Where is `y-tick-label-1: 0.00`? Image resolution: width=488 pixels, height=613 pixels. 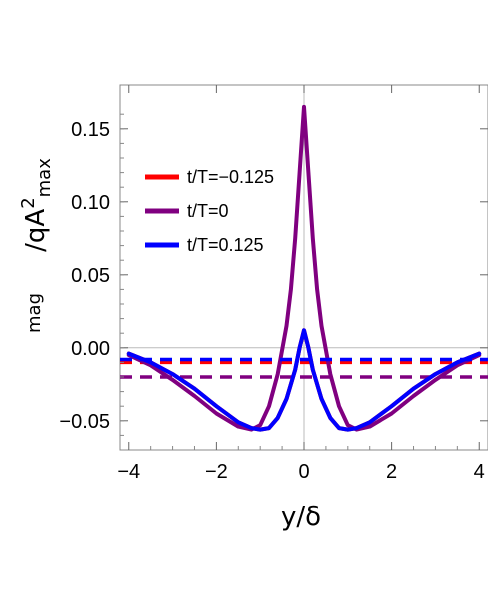
y-tick-label-1: 0.00 is located at coordinates (90, 349).